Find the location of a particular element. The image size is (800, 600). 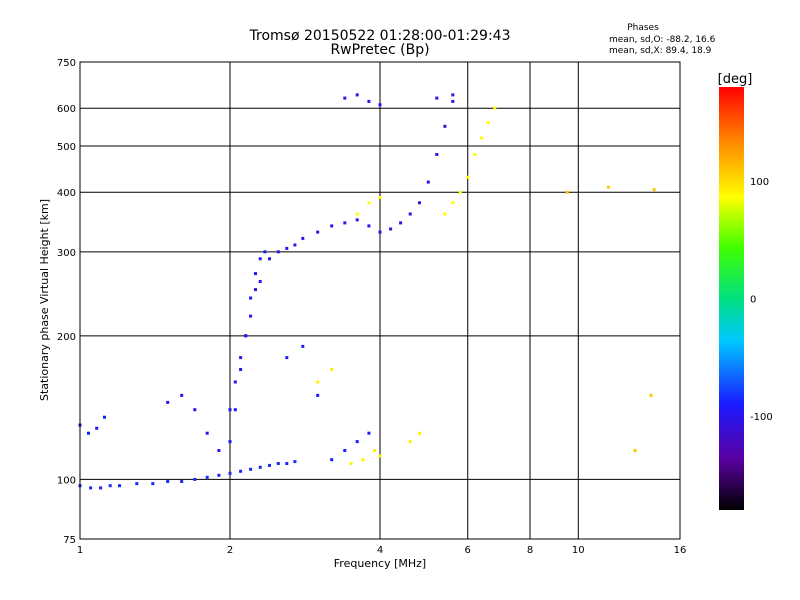

y-tick-label: 750 is located at coordinates (66, 63).